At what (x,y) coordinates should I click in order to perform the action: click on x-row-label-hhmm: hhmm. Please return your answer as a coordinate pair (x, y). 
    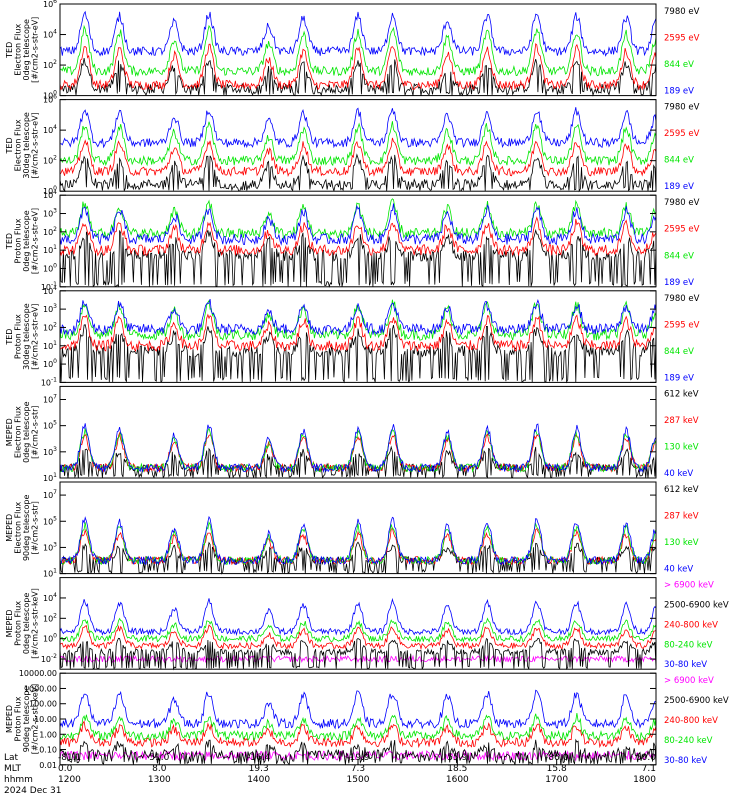
    Looking at the image, I should click on (18, 780).